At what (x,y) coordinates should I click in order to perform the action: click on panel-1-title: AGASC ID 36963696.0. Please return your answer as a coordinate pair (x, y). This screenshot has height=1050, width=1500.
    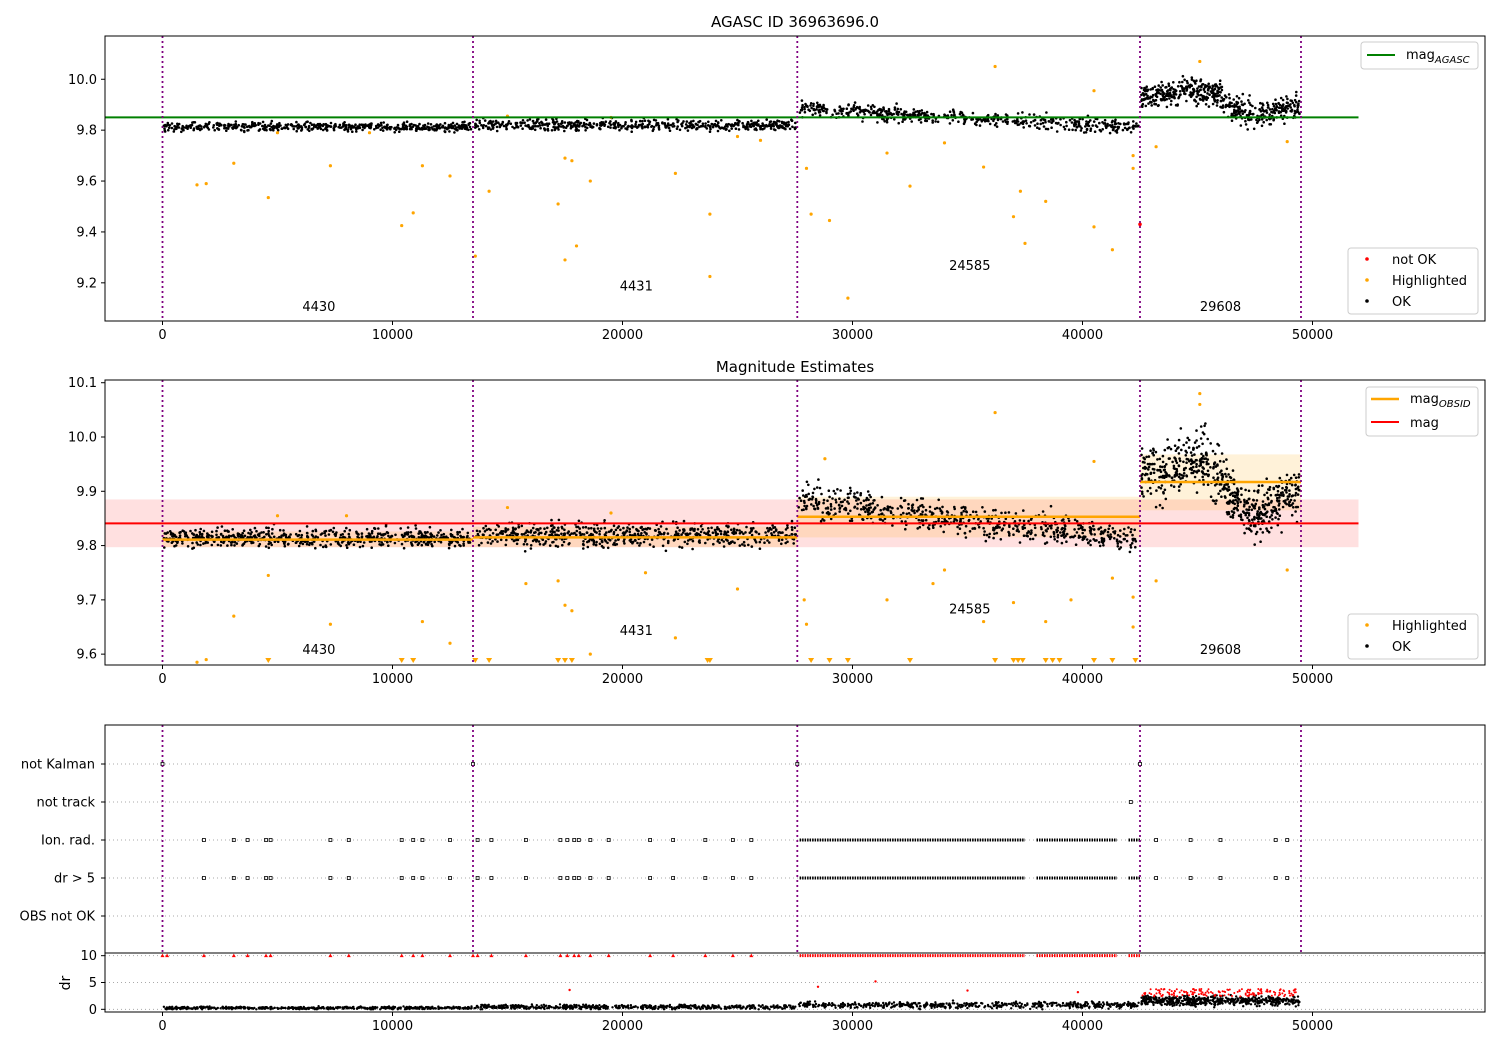
    Looking at the image, I should click on (795, 22).